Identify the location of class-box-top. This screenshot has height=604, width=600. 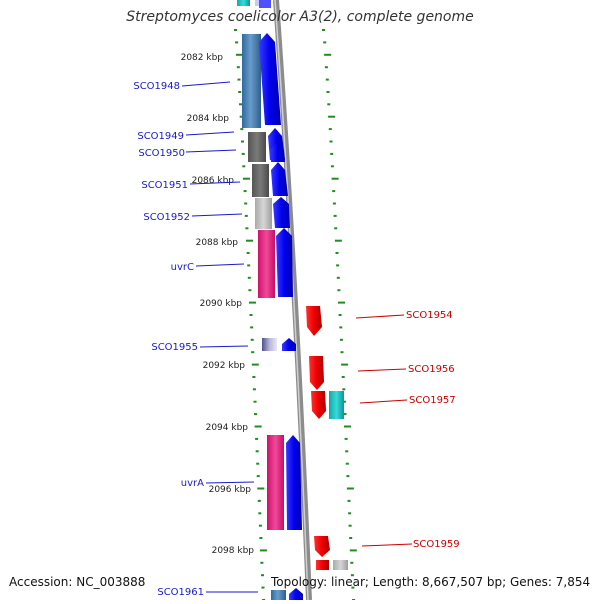
(243, 3).